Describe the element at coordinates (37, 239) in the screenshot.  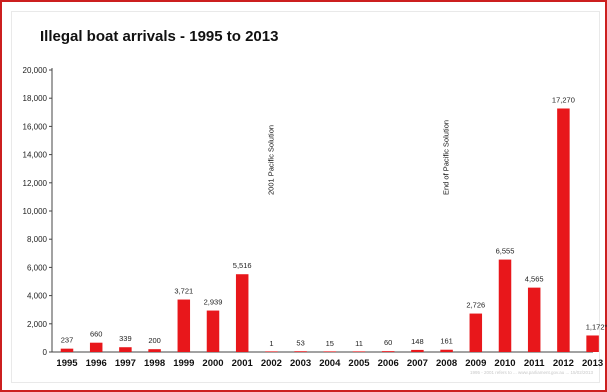
I see `y-tick-label: 8,000` at that location.